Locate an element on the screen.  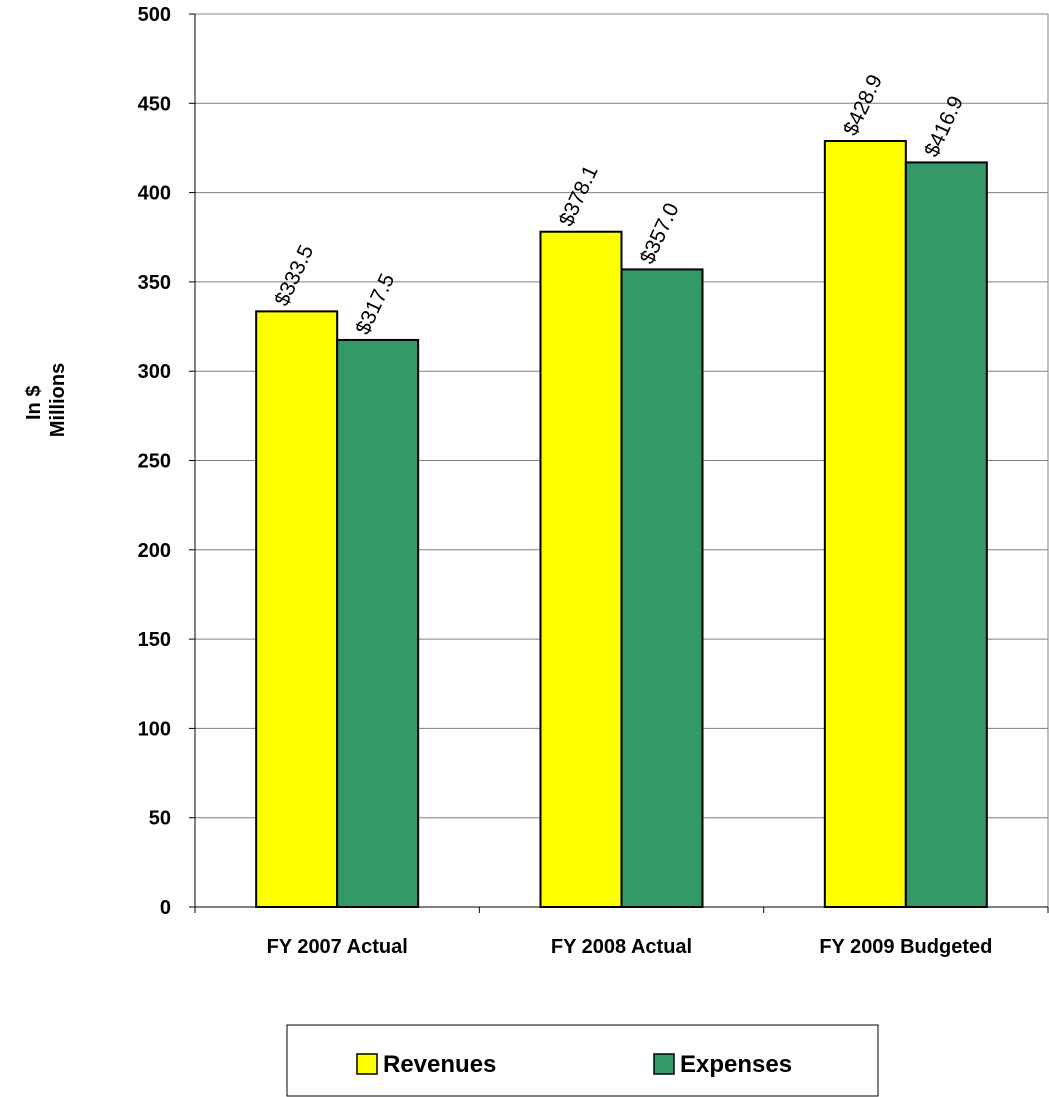
y-axis-ticks: 0 50 100 150 200 250 300 350 400 450 500 is located at coordinates (166, 461).